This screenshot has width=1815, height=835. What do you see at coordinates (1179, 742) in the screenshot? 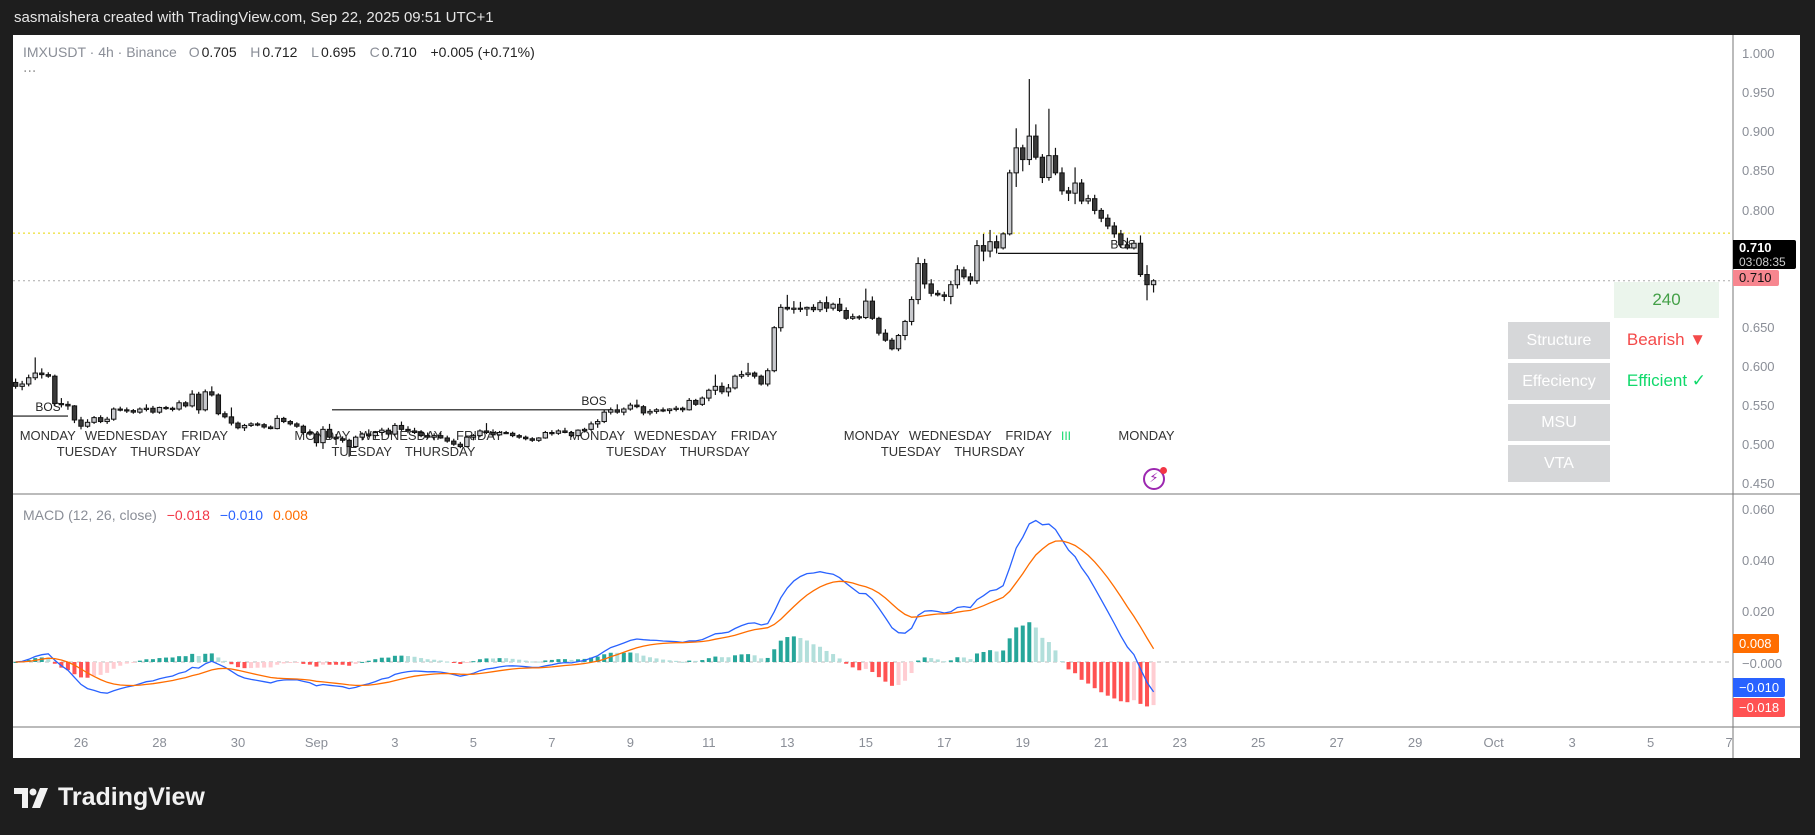
I see `time-tick: 23` at bounding box center [1179, 742].